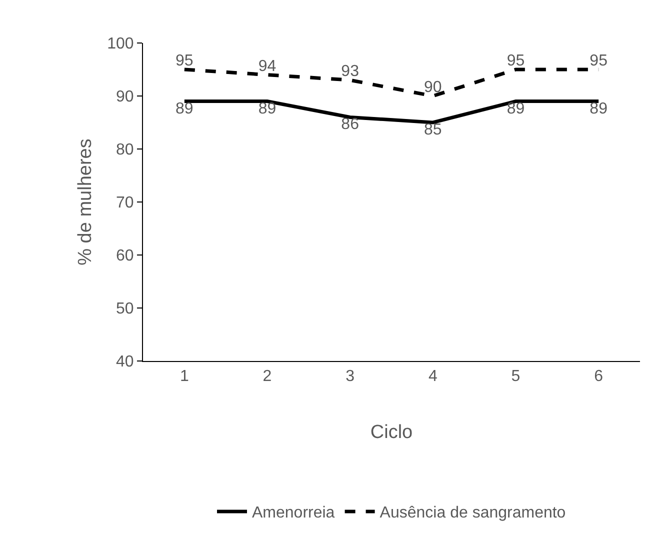 The width and height of the screenshot is (672, 540). Describe the element at coordinates (350, 377) in the screenshot. I see `x-tick-label: 3` at that location.